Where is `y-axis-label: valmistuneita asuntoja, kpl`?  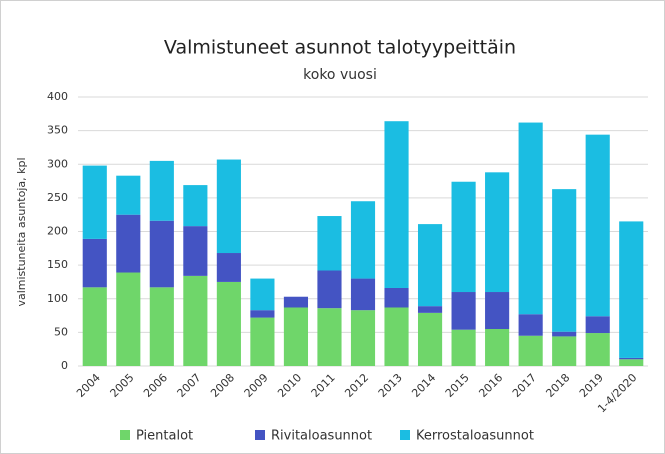 y-axis-label: valmistuneita asuntoja, kpl is located at coordinates (21, 231).